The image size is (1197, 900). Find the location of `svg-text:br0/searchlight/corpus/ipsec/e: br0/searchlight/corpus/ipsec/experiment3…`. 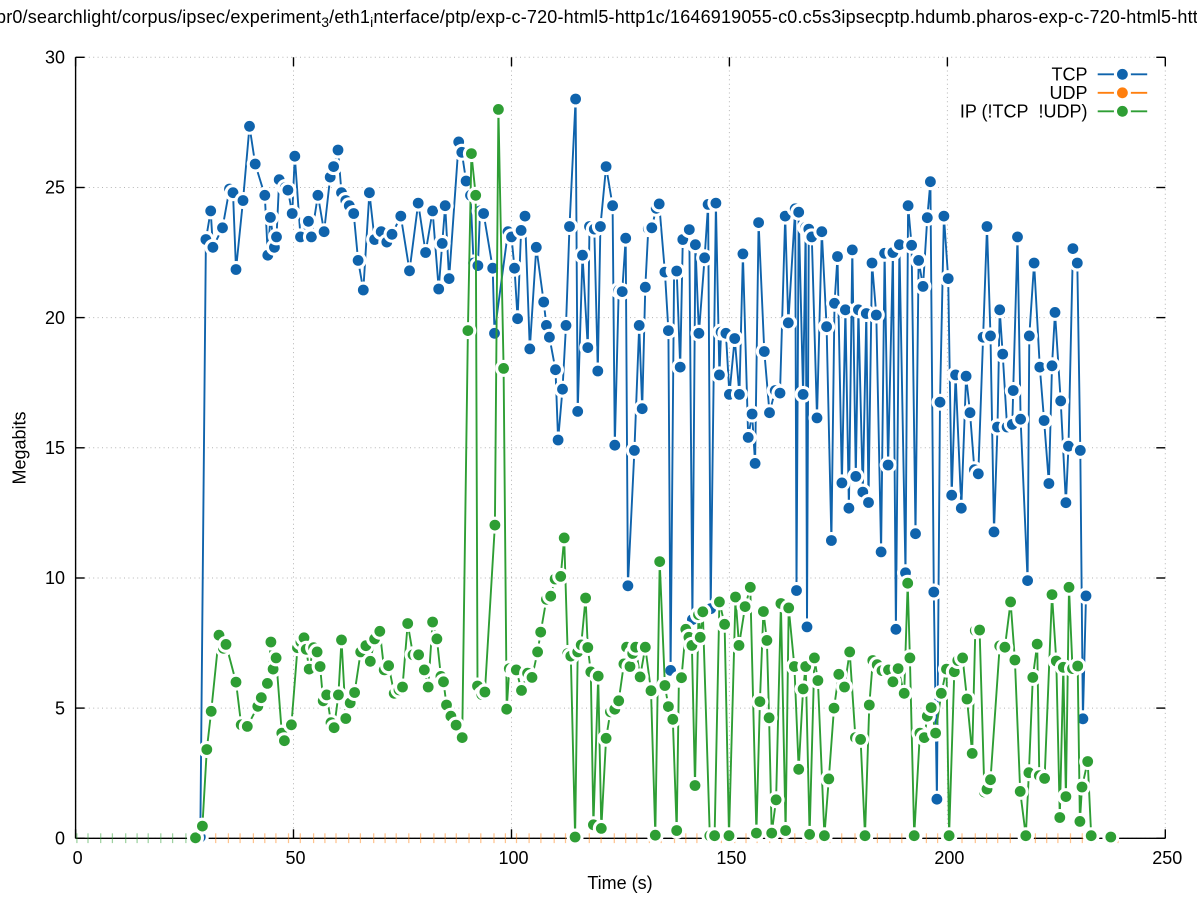

svg-text:br0/searchlight/corpus/ipsec/e: br0/searchlight/corpus/ipsec/experiment3… is located at coordinates (598, 18).